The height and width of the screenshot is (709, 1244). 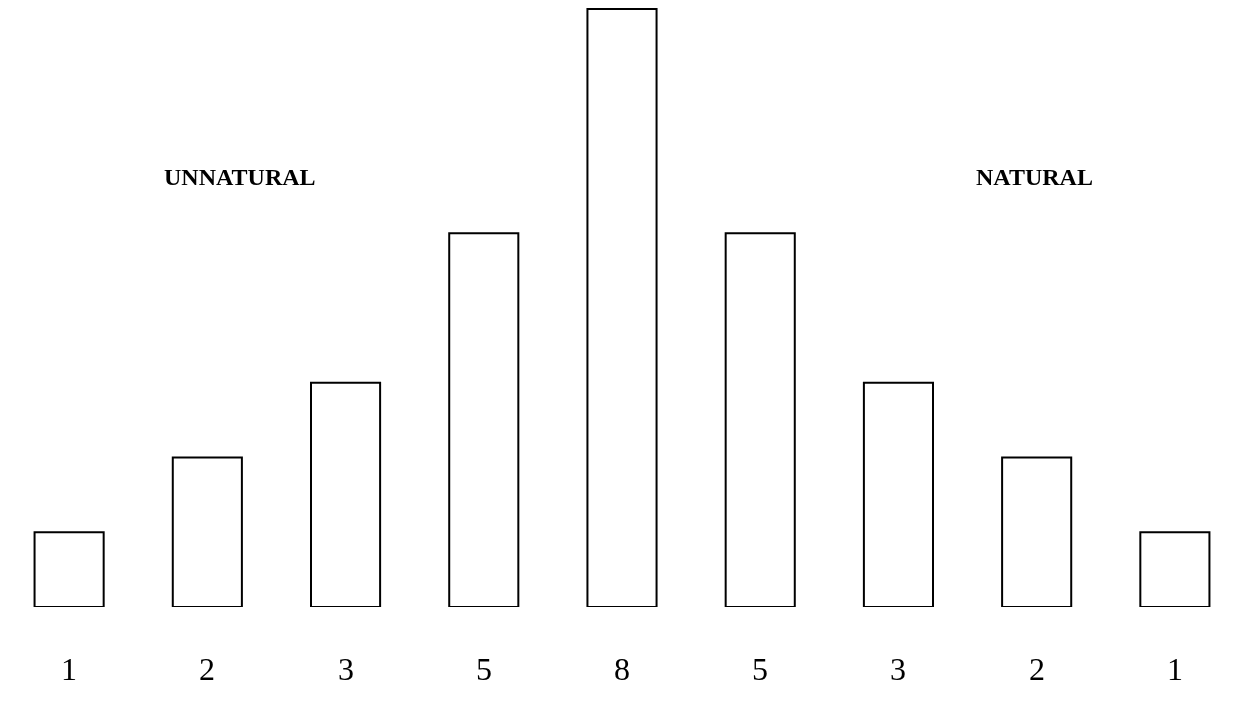 I want to click on data-label: 8, so click(x=622, y=669).